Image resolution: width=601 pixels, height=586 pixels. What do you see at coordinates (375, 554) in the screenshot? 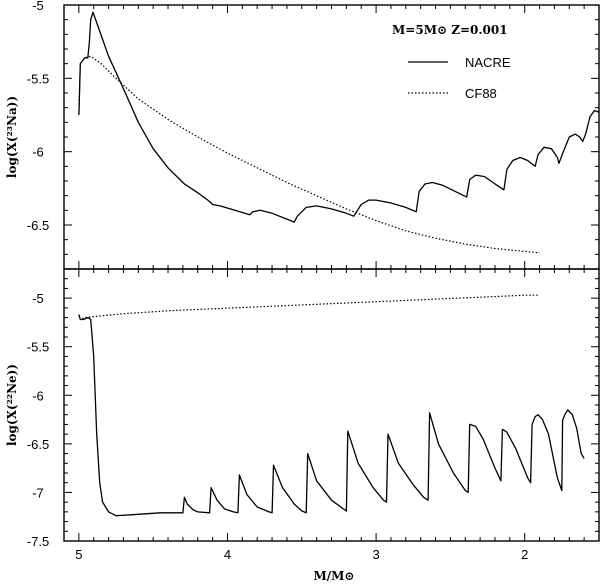
I see `x-tick-label: 3` at bounding box center [375, 554].